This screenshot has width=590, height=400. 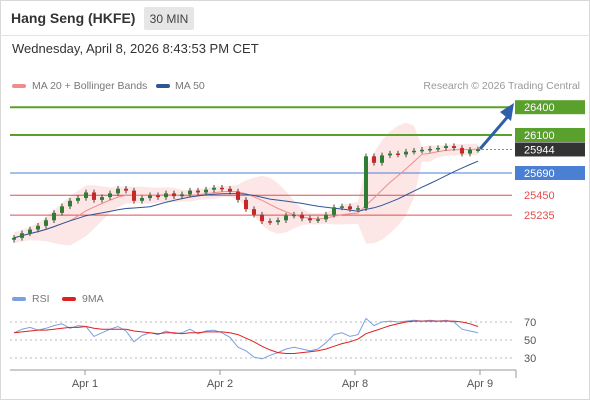 What do you see at coordinates (495, 131) in the screenshot?
I see `forecast-arrow-shaft` at bounding box center [495, 131].